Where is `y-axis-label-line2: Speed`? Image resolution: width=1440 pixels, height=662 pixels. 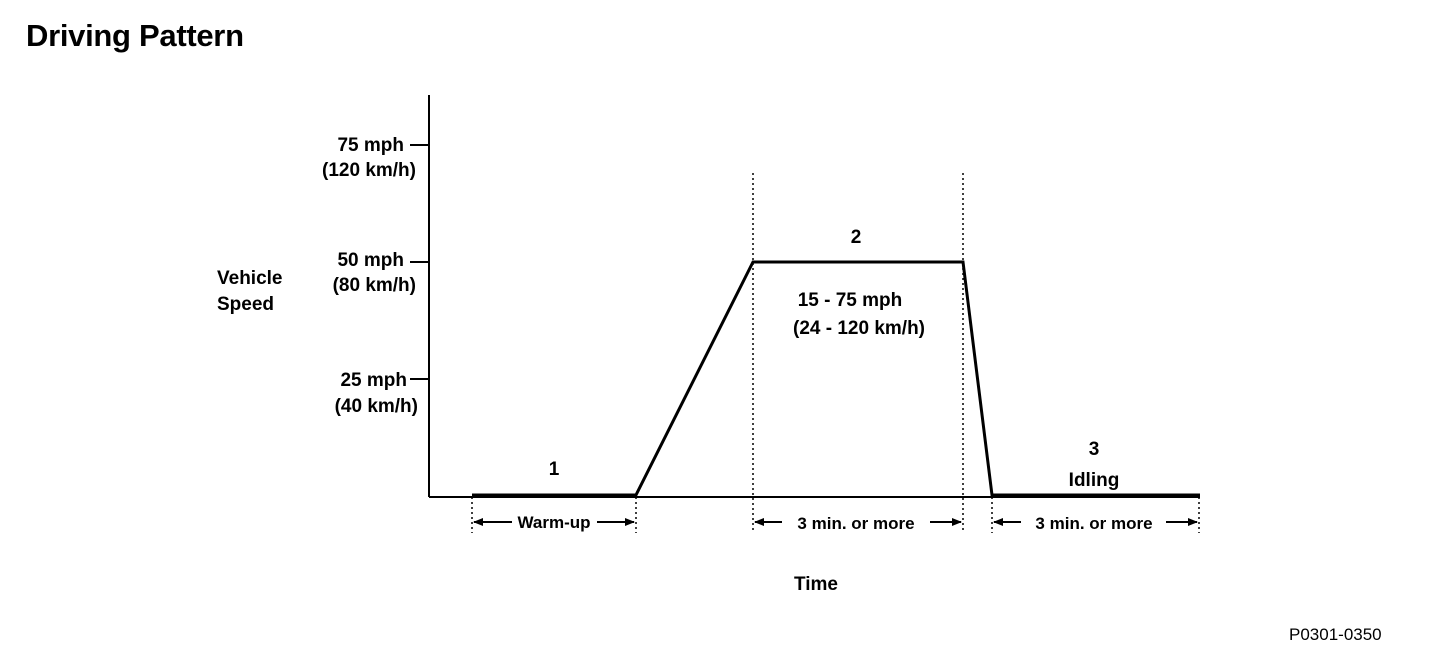
y-axis-label-line2: Speed is located at coordinates (245, 304).